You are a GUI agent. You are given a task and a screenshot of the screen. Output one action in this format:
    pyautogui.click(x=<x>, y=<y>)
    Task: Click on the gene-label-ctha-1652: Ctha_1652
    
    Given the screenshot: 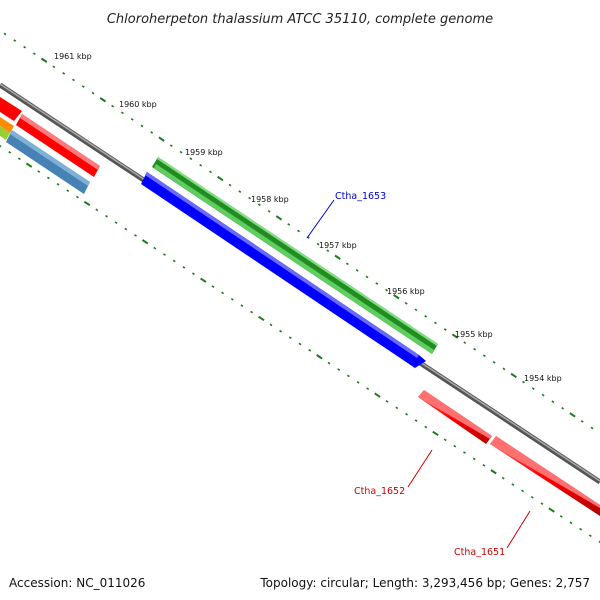 What is the action you would take?
    pyautogui.click(x=379, y=491)
    